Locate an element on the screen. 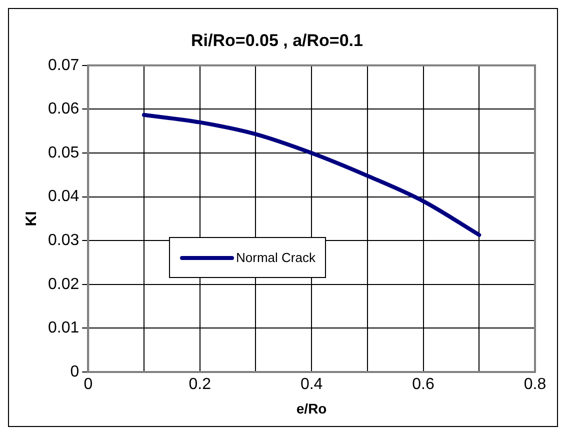 The height and width of the screenshot is (435, 566). y-tick-label: 0.05 is located at coordinates (64, 153).